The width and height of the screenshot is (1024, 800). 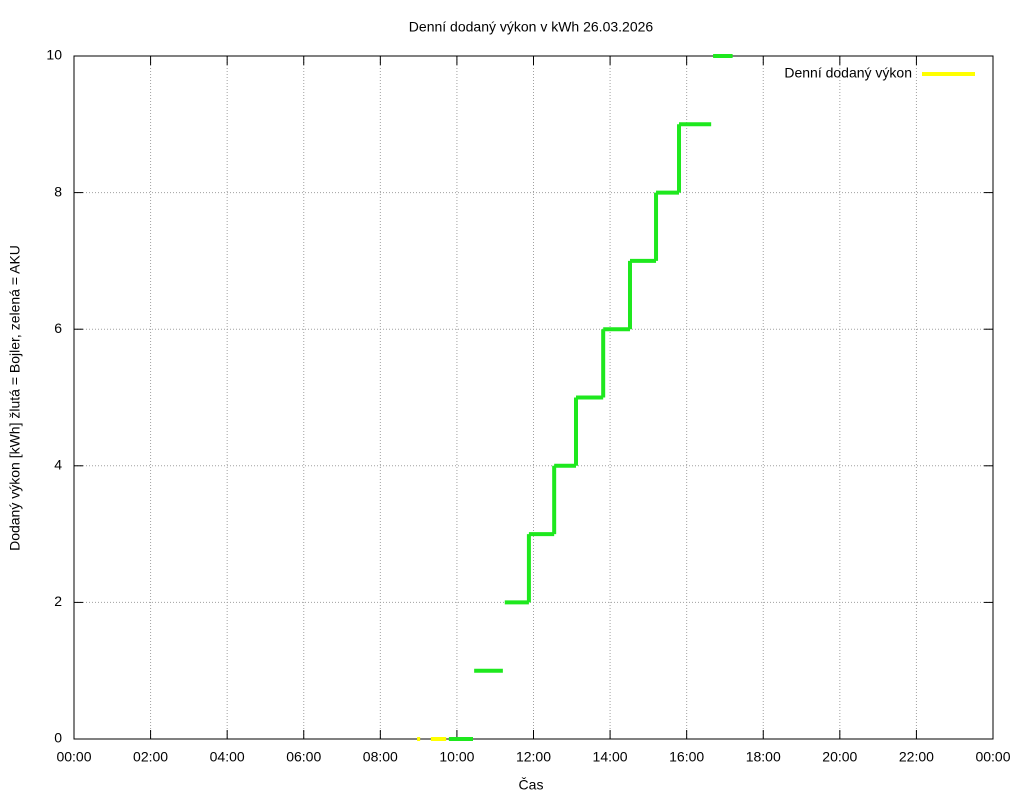 What do you see at coordinates (531, 27) in the screenshot?
I see `chart-title: Denní dodaný výkon v kWh 26.03.2026` at bounding box center [531, 27].